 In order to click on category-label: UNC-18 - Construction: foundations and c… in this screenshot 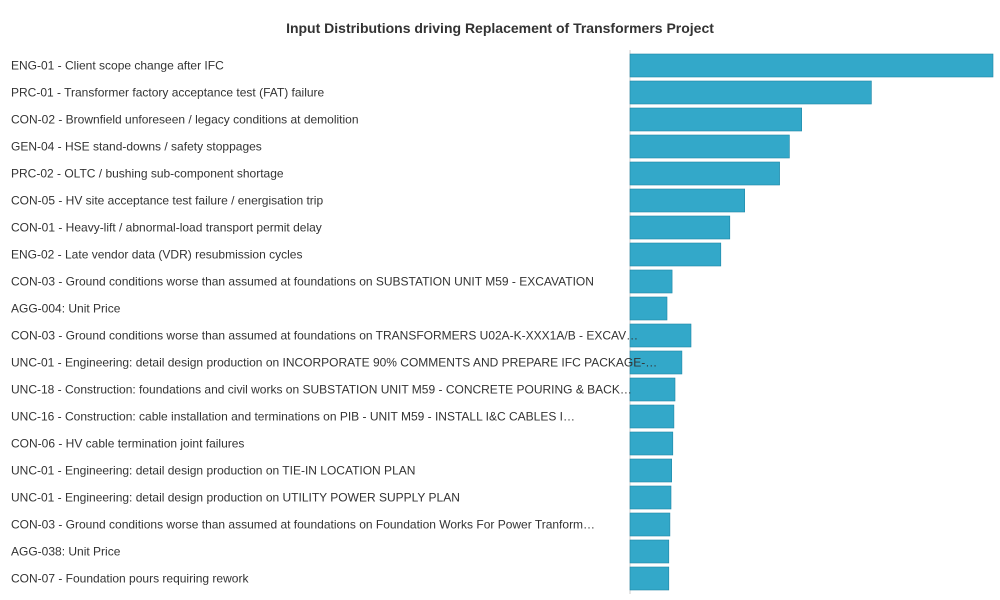, I will do `click(321, 390)`.